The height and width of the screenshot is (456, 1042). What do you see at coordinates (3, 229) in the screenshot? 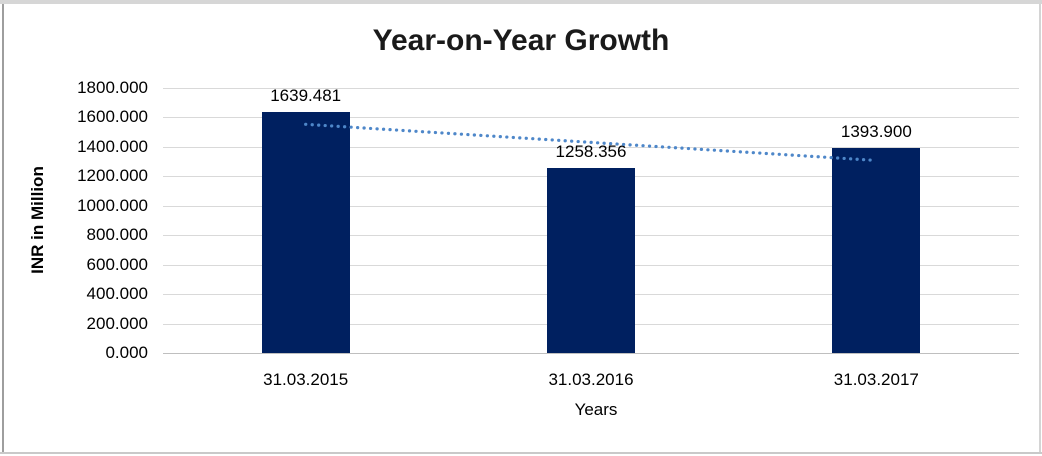
I see `frame-border-left` at bounding box center [3, 229].